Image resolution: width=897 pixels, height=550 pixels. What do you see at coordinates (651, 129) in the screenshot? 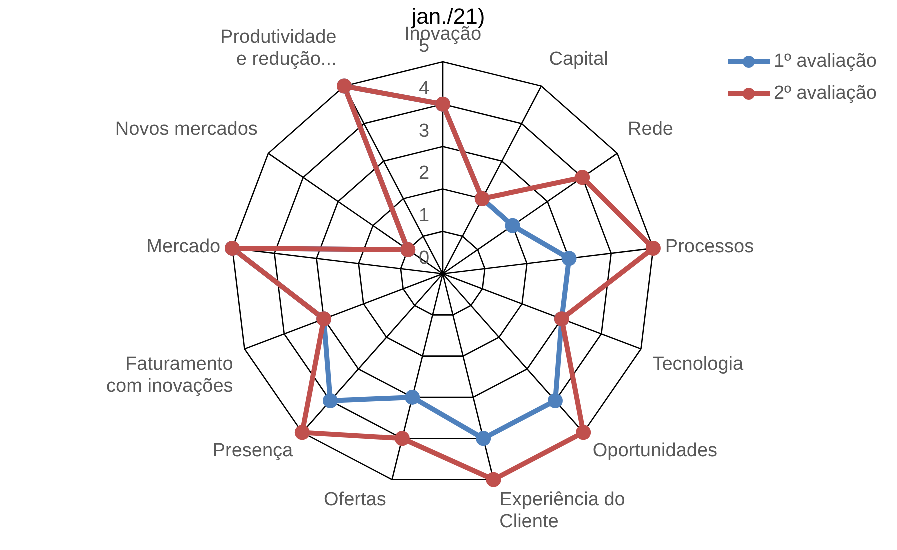
I see `spoke-label: Rede` at bounding box center [651, 129].